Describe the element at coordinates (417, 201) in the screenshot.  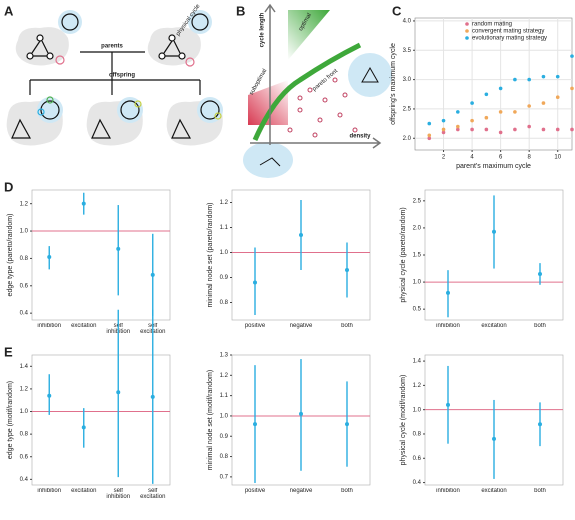
I see `y-tick-label: 2.5` at that location.